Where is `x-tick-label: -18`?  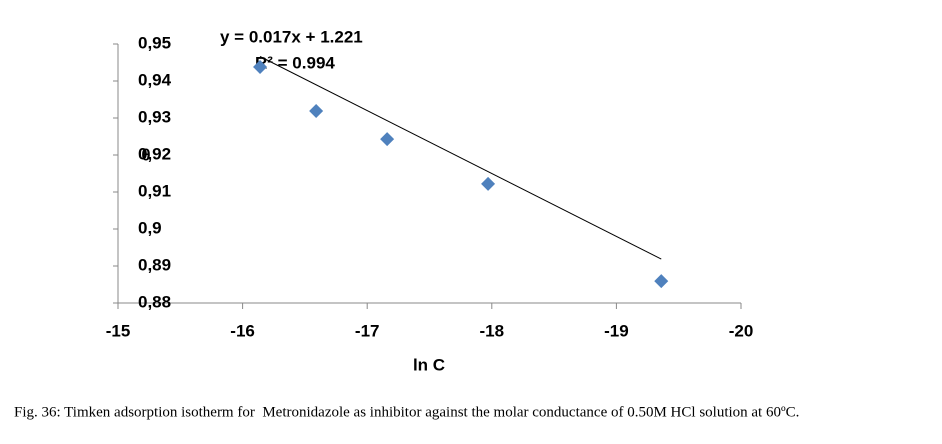 x-tick-label: -18 is located at coordinates (492, 330).